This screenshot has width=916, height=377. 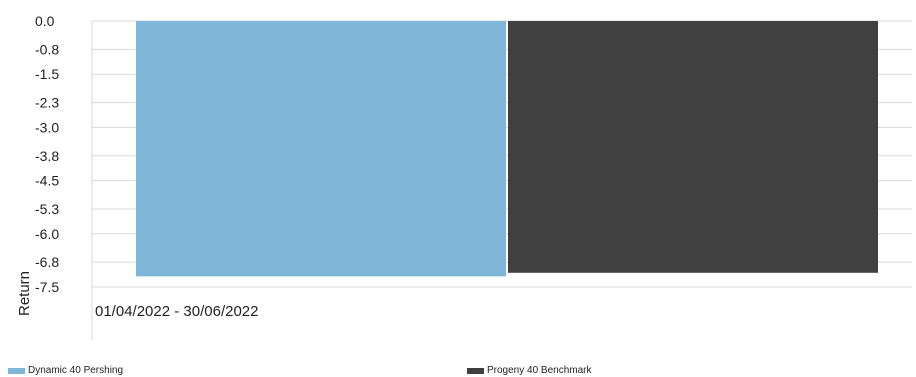 What do you see at coordinates (47, 127) in the screenshot?
I see `y-tick-label: -3.0` at bounding box center [47, 127].